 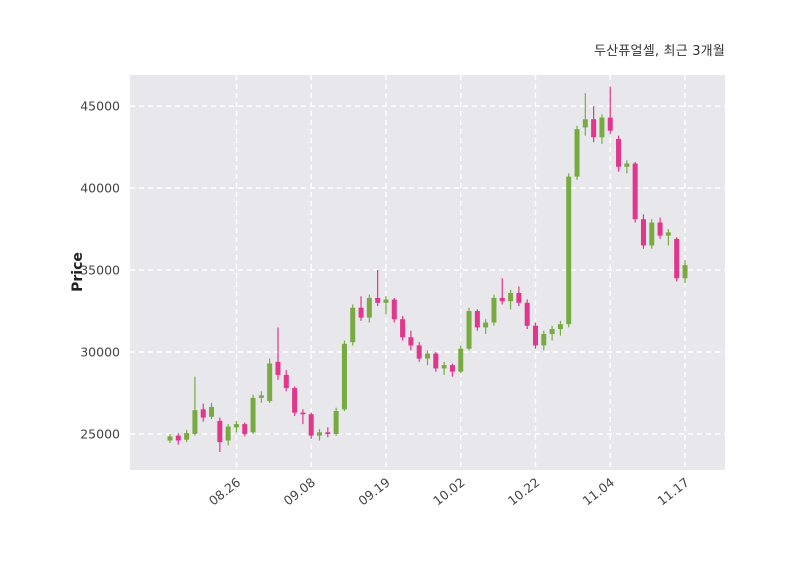 What do you see at coordinates (373, 492) in the screenshot?
I see `x-tick-label: 09.19` at bounding box center [373, 492].